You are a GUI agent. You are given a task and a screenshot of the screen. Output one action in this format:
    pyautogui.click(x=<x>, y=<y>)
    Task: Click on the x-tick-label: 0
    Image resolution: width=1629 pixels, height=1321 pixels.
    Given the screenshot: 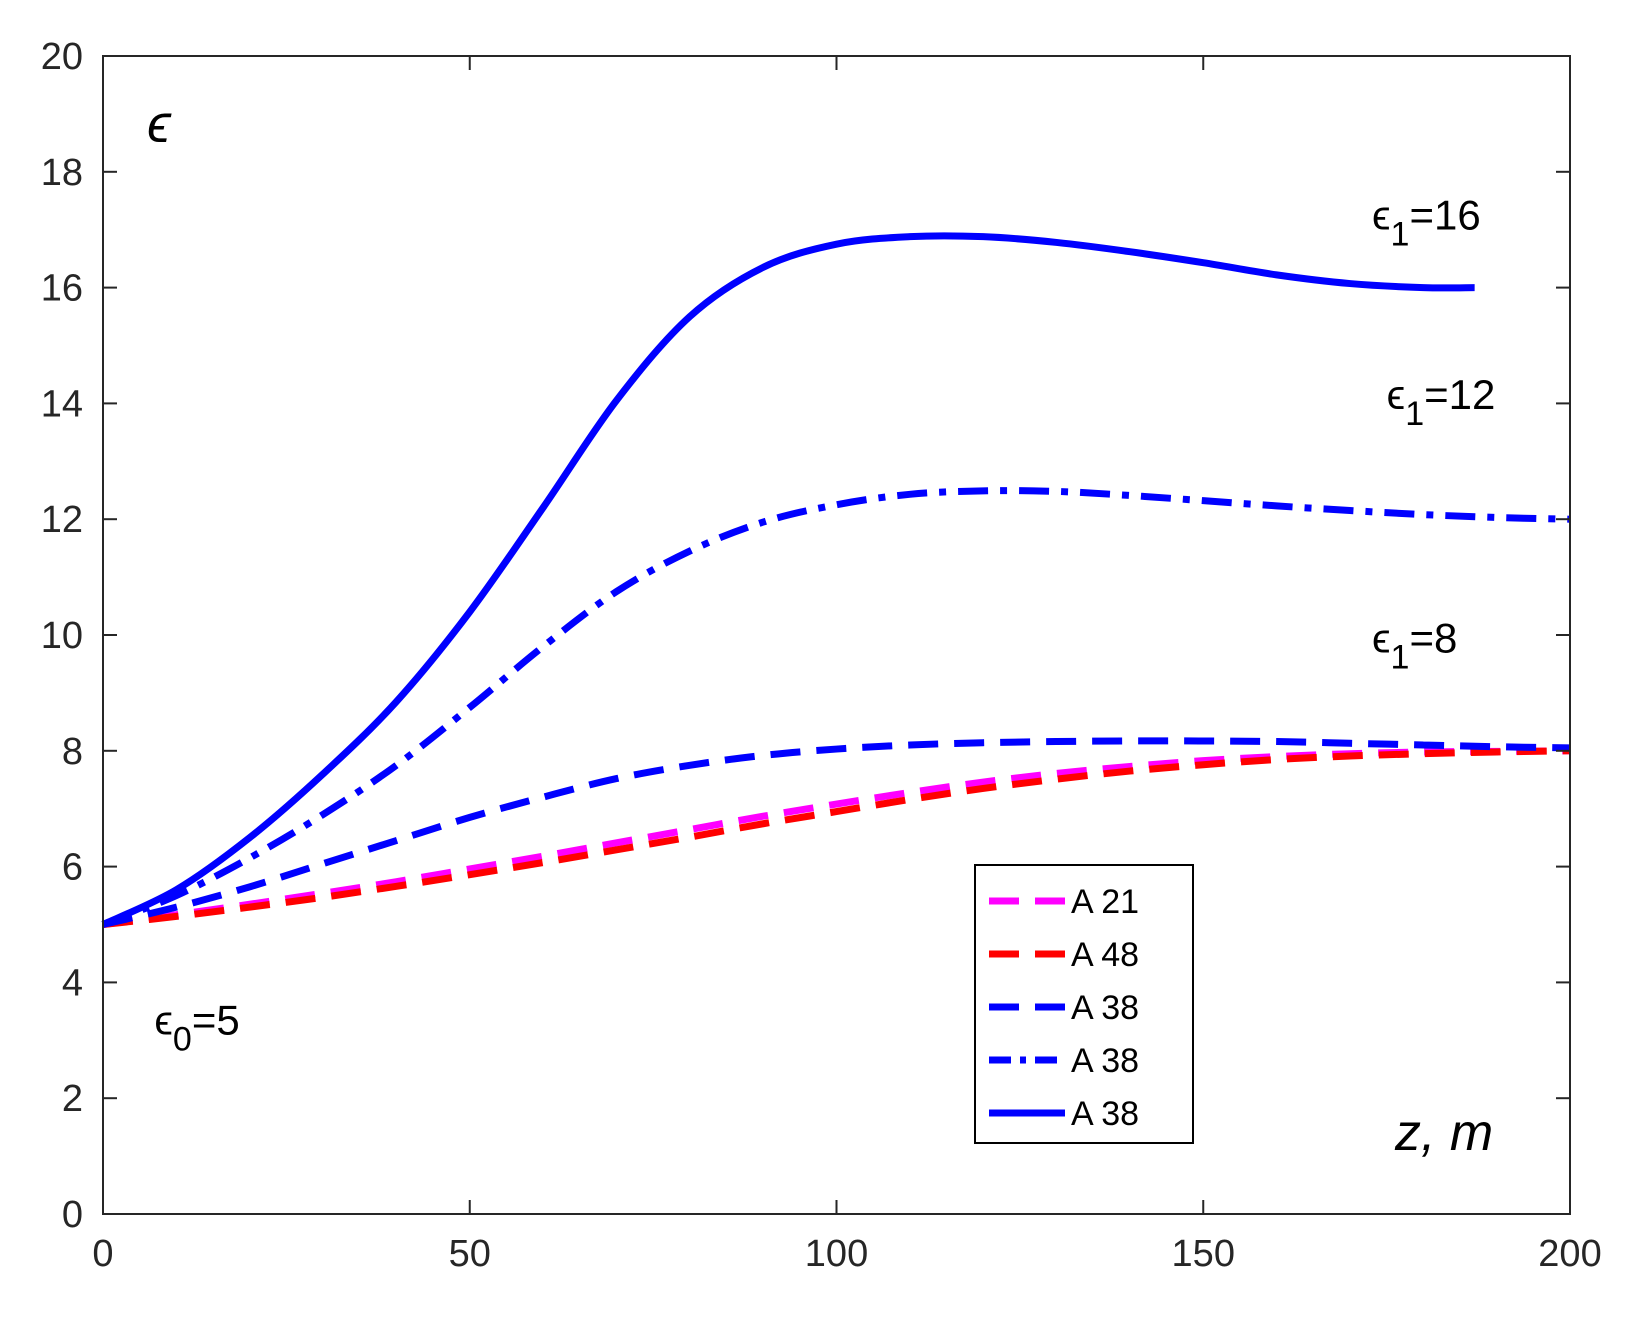 What is the action you would take?
    pyautogui.click(x=102, y=1254)
    